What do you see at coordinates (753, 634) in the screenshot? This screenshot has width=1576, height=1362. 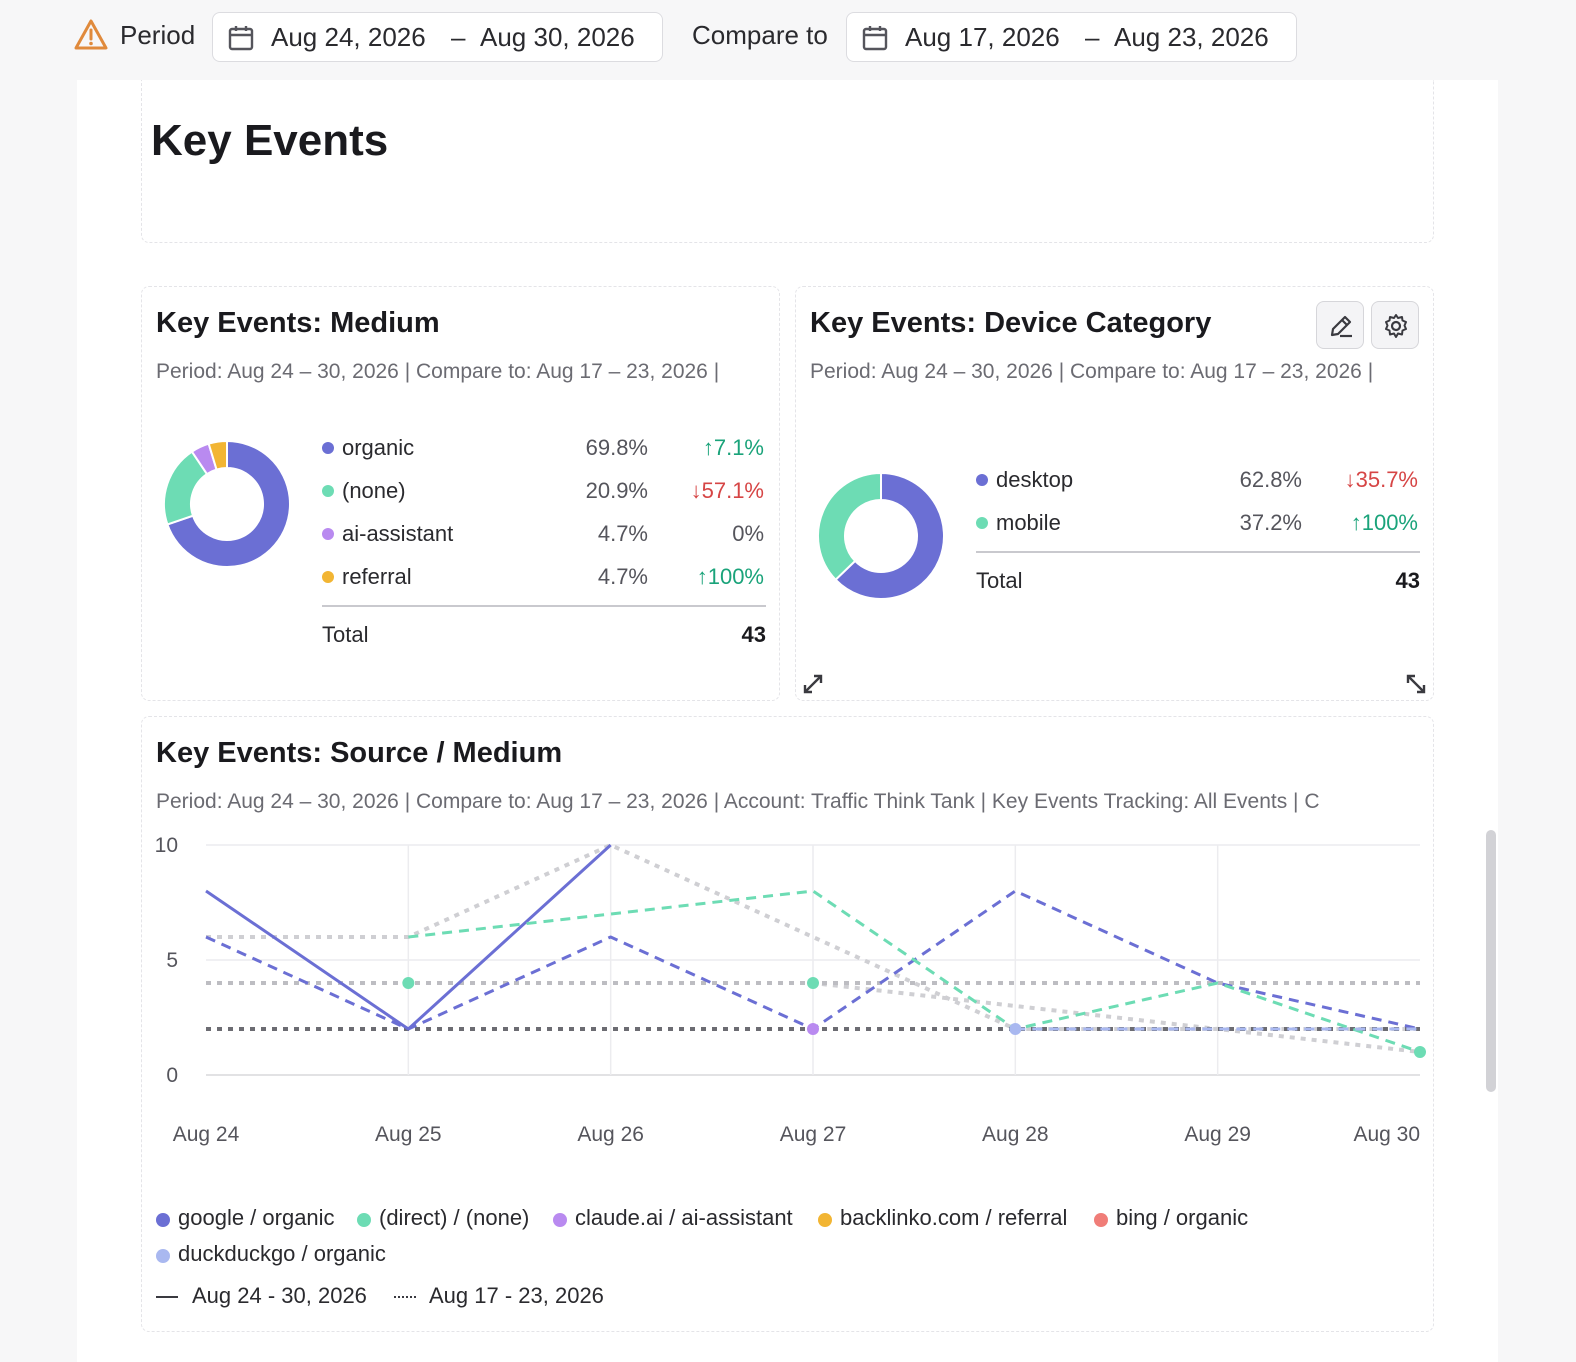 I see `medium-total-value: 43` at bounding box center [753, 634].